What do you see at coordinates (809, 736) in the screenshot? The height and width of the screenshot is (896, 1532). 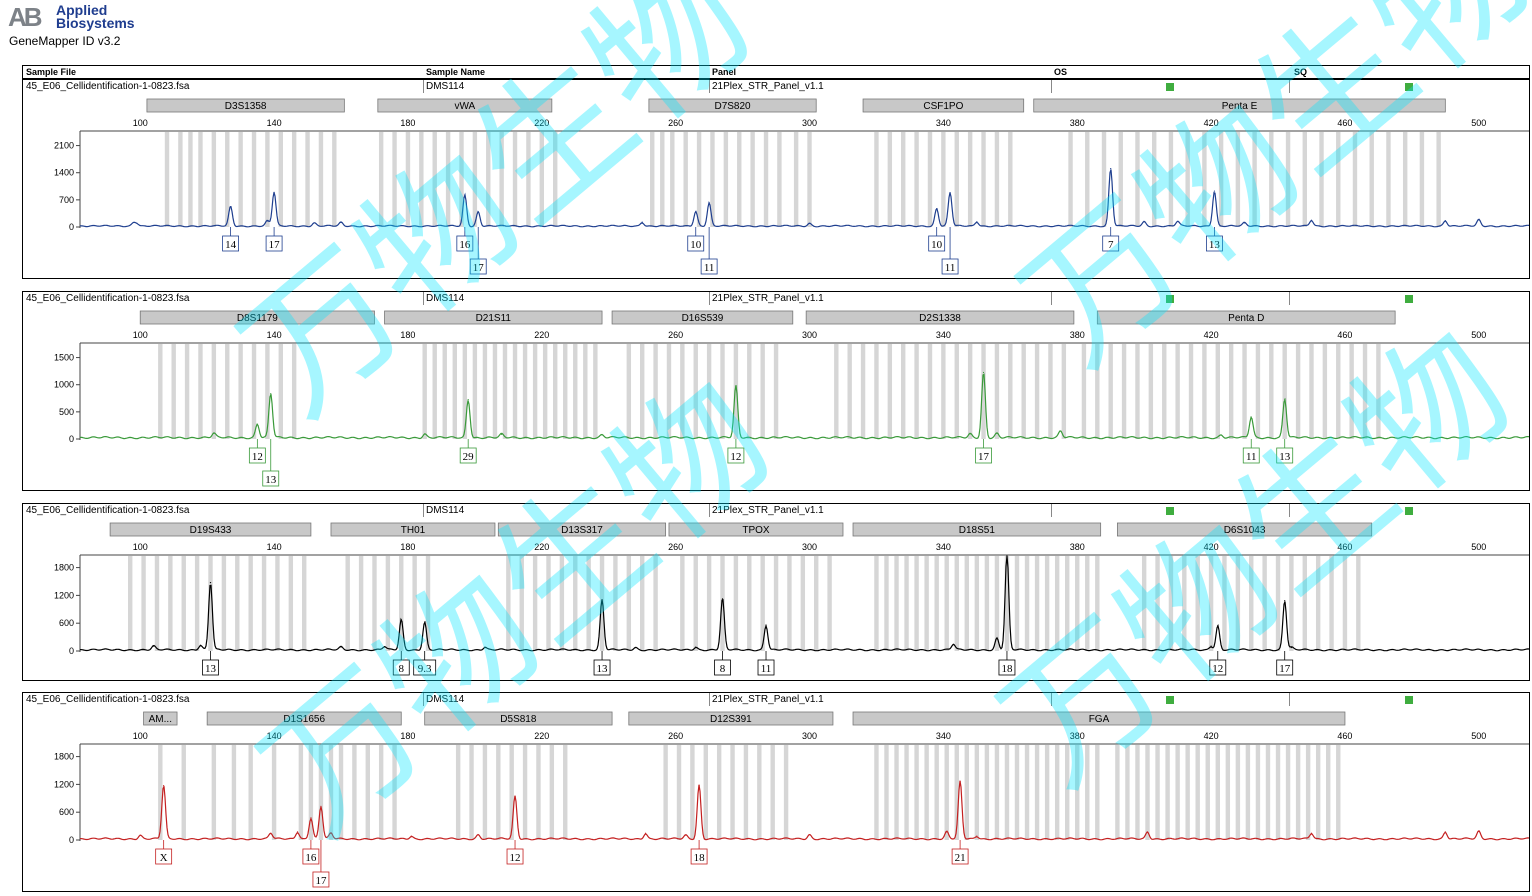 I see `x-tick-label: 300` at bounding box center [809, 736].